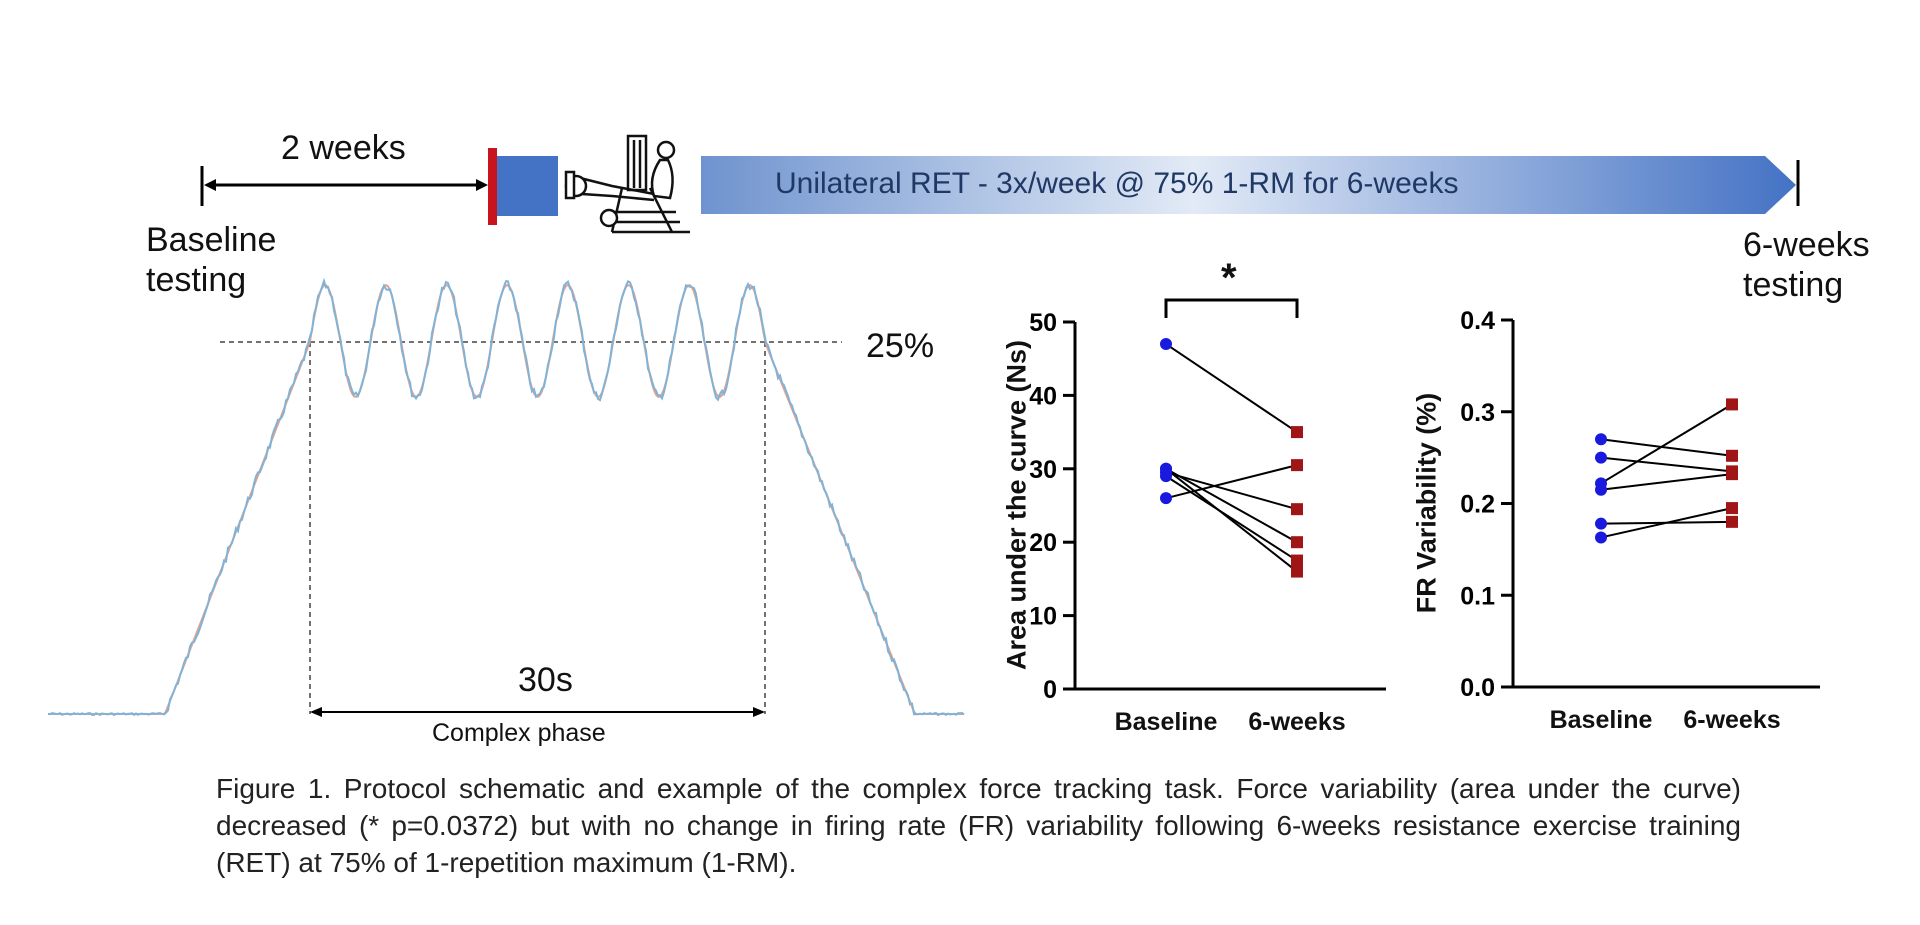 The width and height of the screenshot is (1920, 925). Describe the element at coordinates (900, 346) in the screenshot. I see `threshold-label: 25%` at that location.